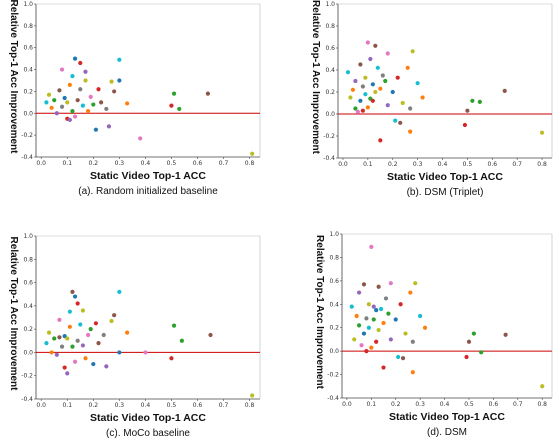  What do you see at coordinates (198, 405) in the screenshot?
I see `x-tick-label: 0.6` at bounding box center [198, 405].